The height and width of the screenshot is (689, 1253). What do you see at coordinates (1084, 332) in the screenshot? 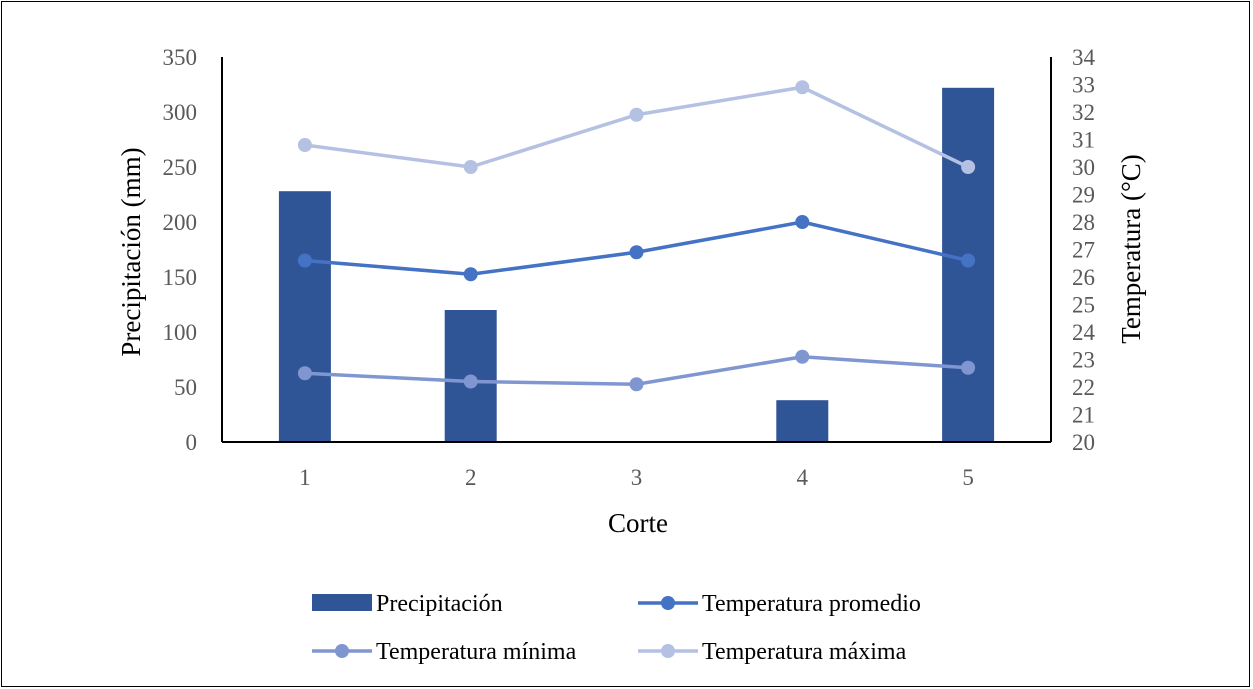
I see `y2-tick-label: 24` at bounding box center [1084, 332].